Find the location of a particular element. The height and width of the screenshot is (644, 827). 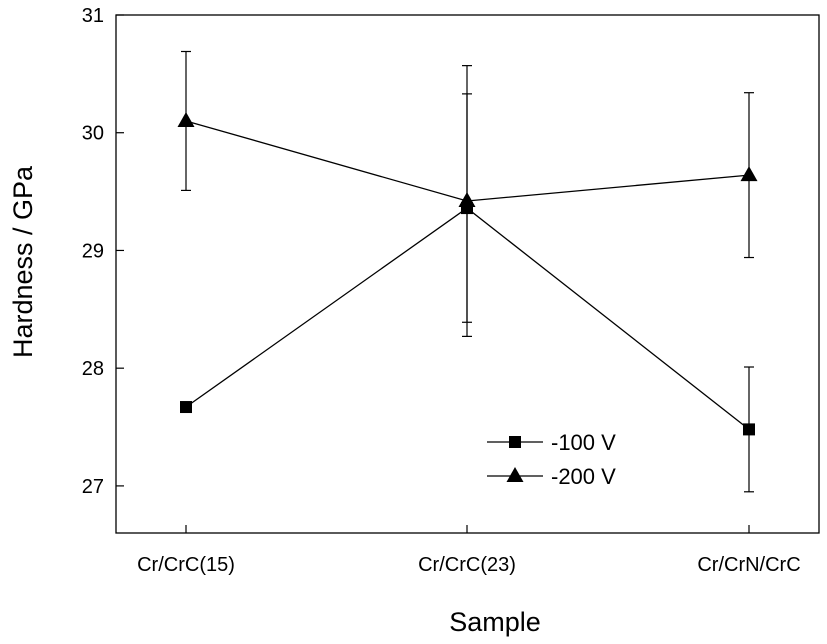

legend-minus100v-label: -100 V is located at coordinates (583, 442).